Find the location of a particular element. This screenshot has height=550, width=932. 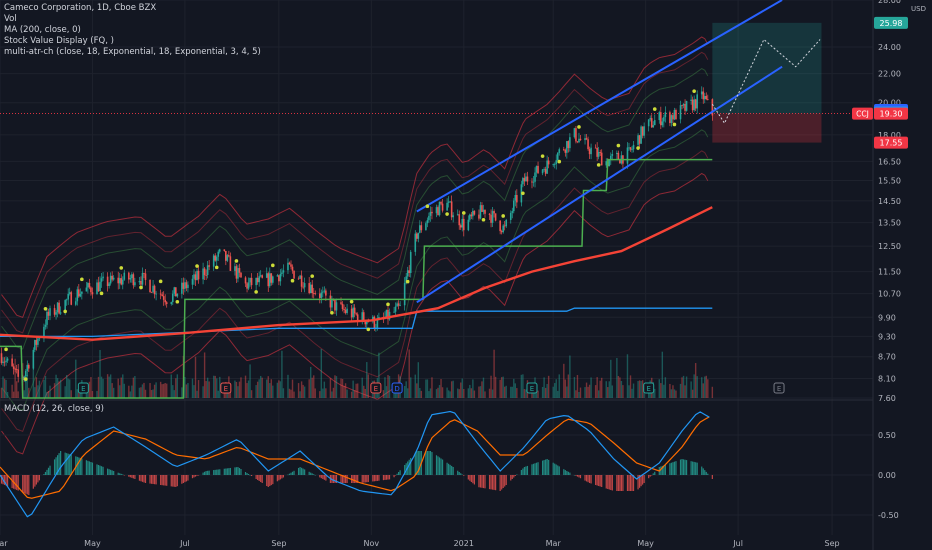

legend-vol: Vol is located at coordinates (10, 19).